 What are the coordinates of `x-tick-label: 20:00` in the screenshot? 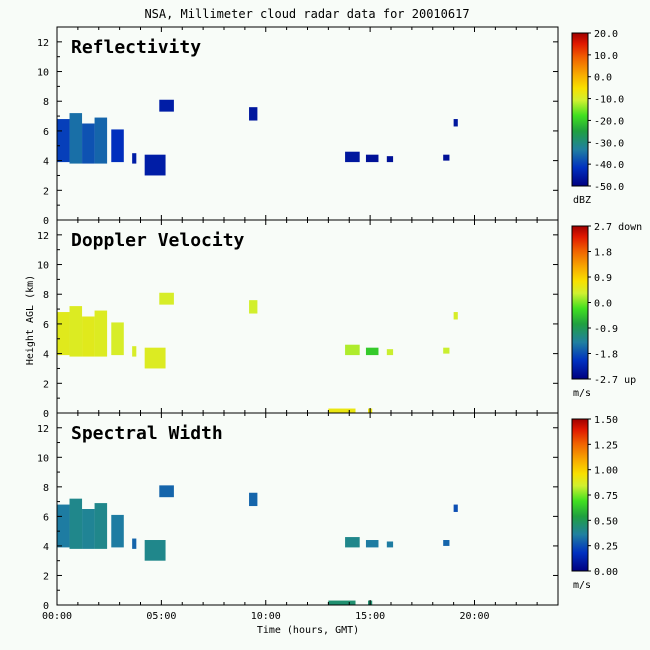 It's located at (474, 616).